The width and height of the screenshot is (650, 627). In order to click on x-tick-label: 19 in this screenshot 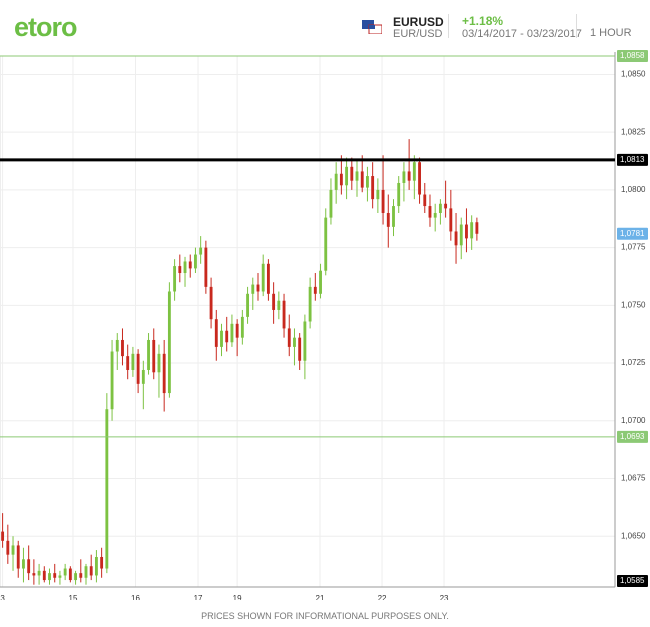, I will do `click(237, 597)`.